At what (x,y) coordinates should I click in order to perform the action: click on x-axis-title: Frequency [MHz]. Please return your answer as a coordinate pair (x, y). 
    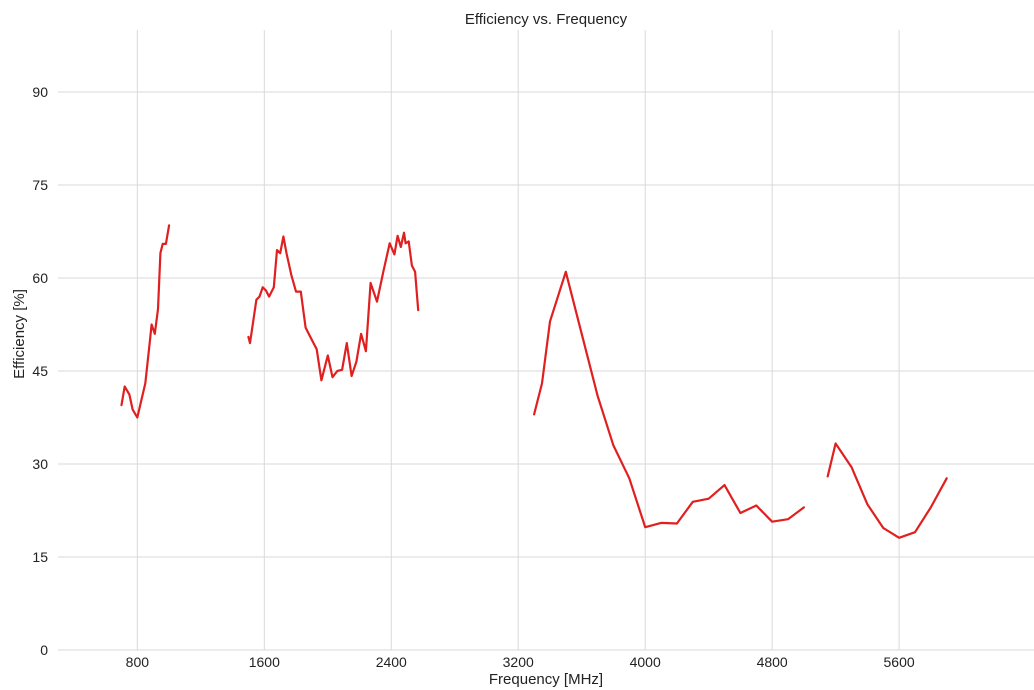
    Looking at the image, I should click on (546, 679).